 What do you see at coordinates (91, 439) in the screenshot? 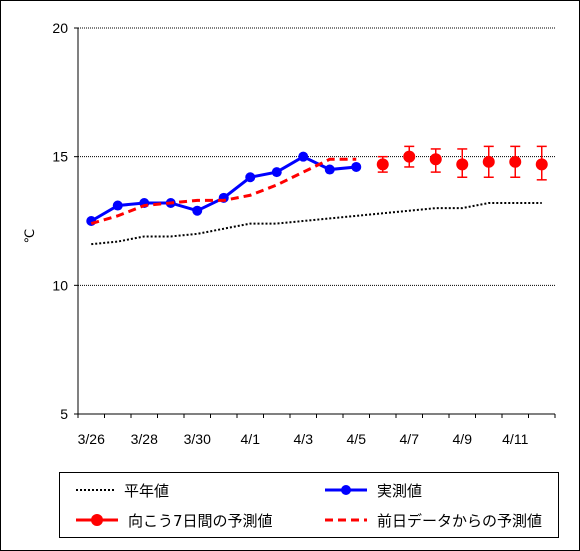
I see `x-tick-label-3-26: 3/26` at bounding box center [91, 439].